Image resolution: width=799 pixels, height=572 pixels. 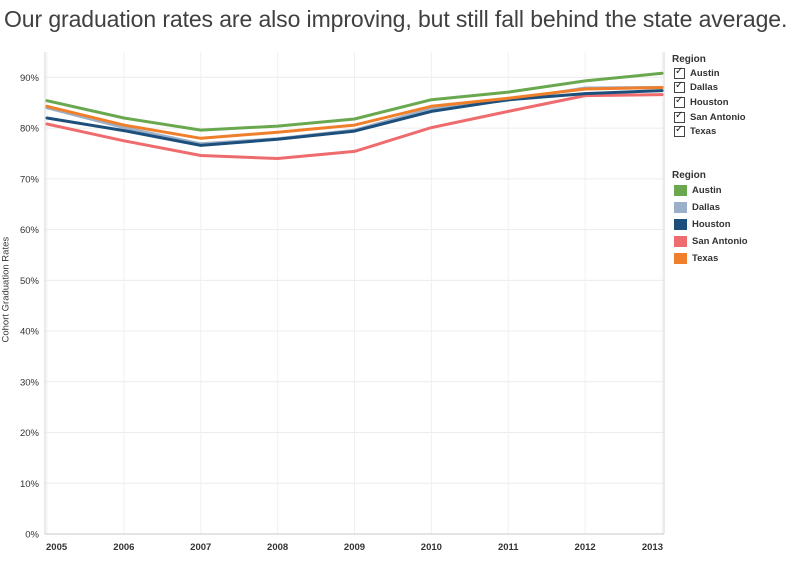 What do you see at coordinates (30, 484) in the screenshot?
I see `y-tick-label: 10%` at bounding box center [30, 484].